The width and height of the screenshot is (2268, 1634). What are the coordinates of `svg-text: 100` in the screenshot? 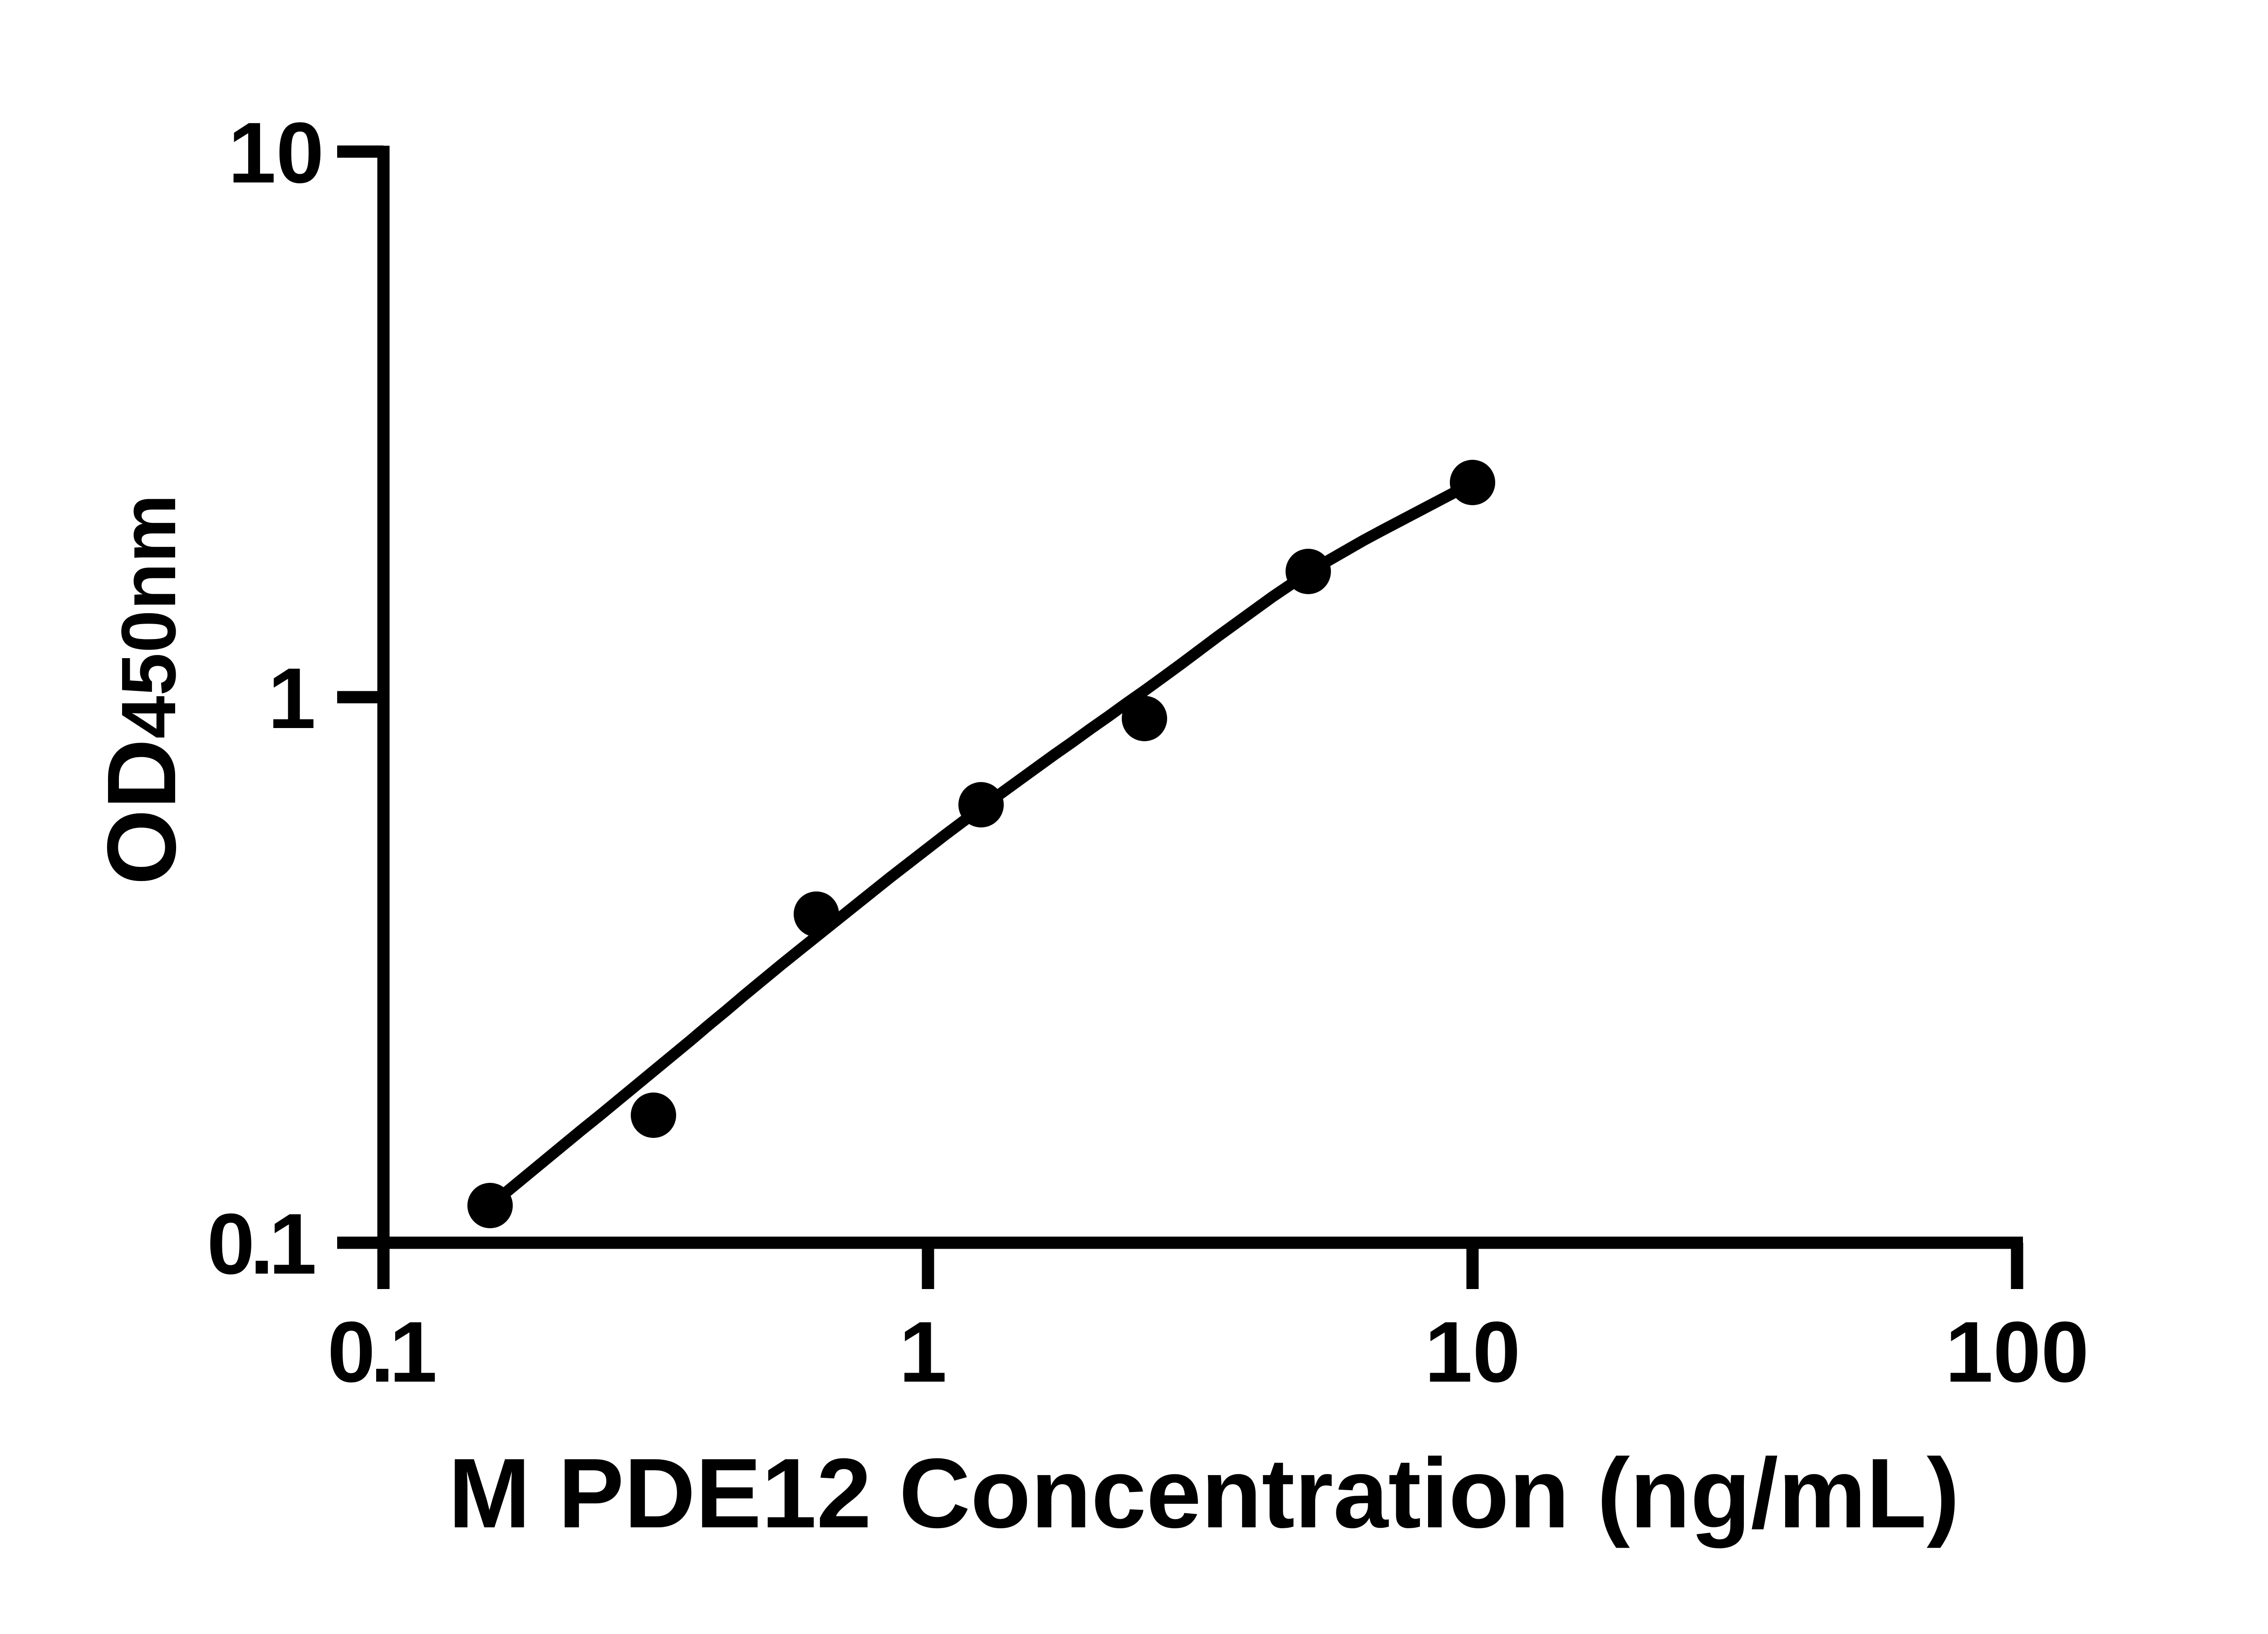 It's located at (2017, 1352).